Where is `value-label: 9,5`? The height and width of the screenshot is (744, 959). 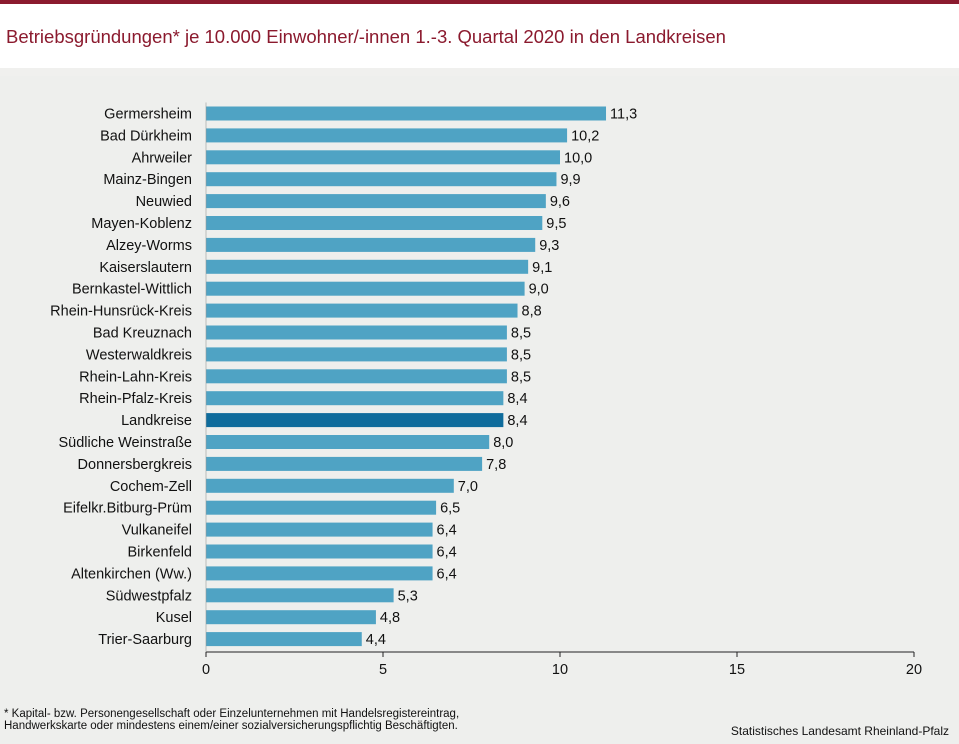
value-label: 9,5 is located at coordinates (556, 224).